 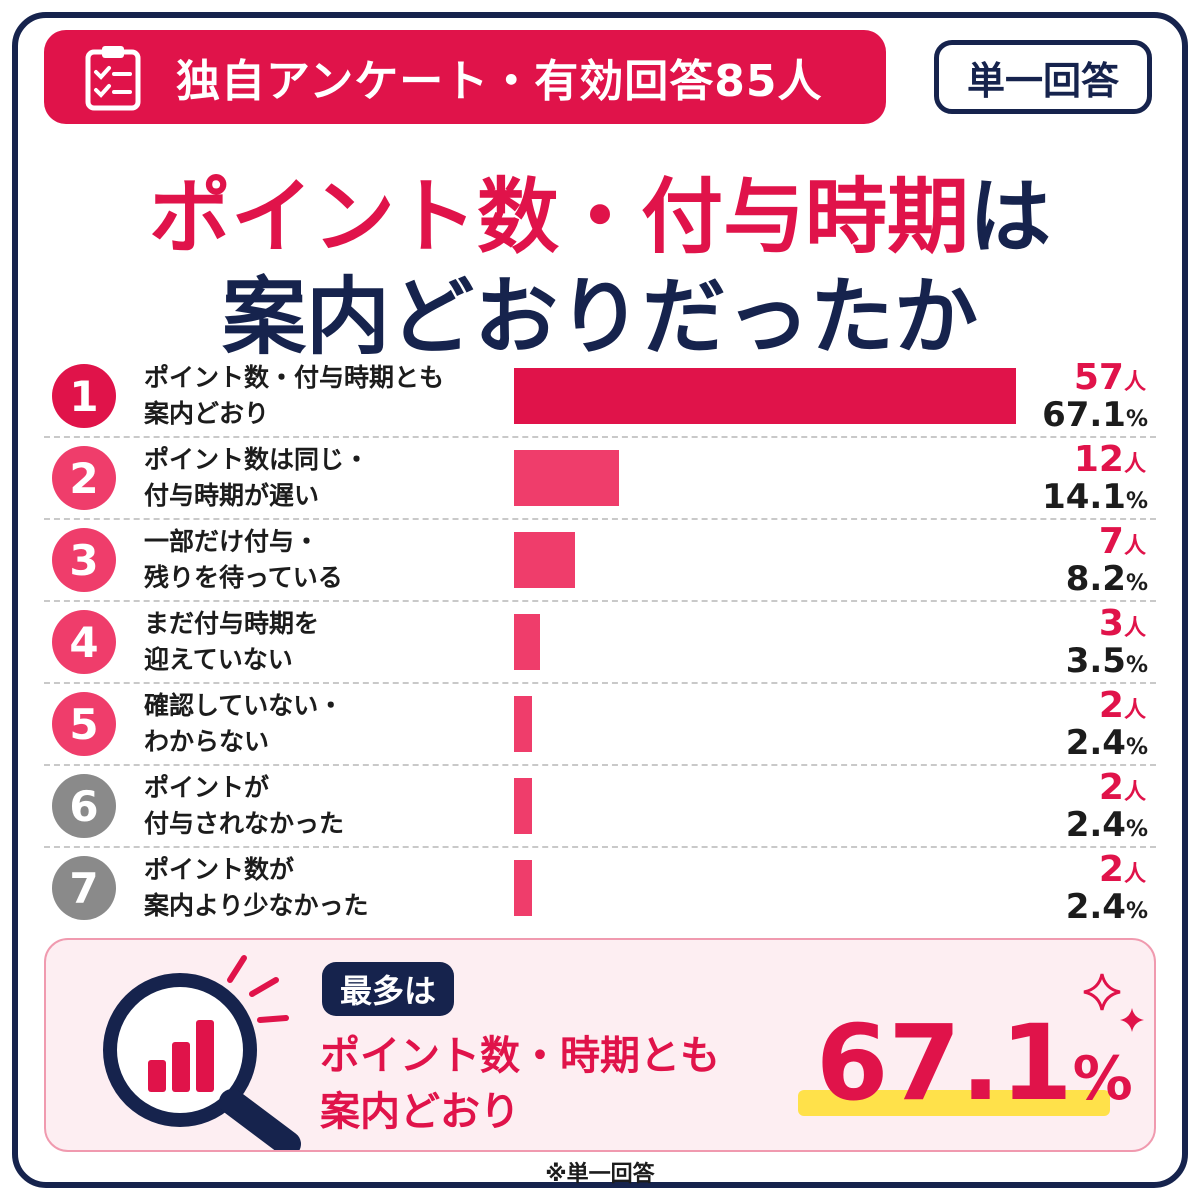 What do you see at coordinates (207, 413) in the screenshot?
I see `bar-label-line: 案内どおり` at bounding box center [207, 413].